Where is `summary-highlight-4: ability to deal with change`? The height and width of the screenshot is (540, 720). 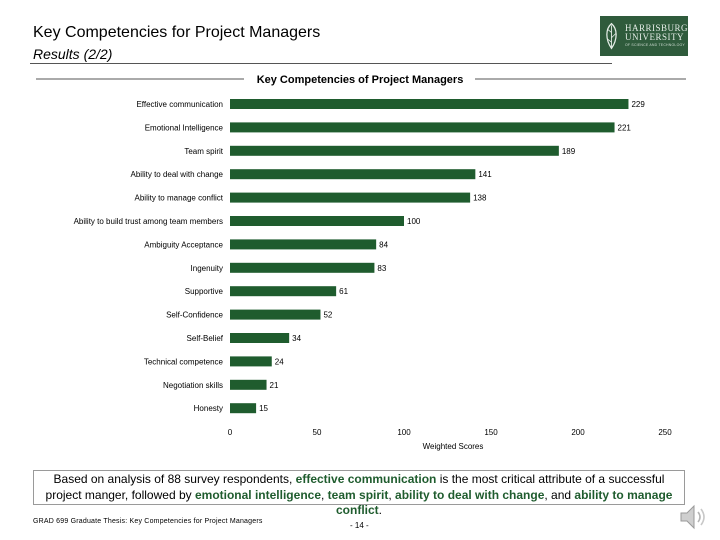 summary-highlight-4: ability to deal with change is located at coordinates (470, 494).